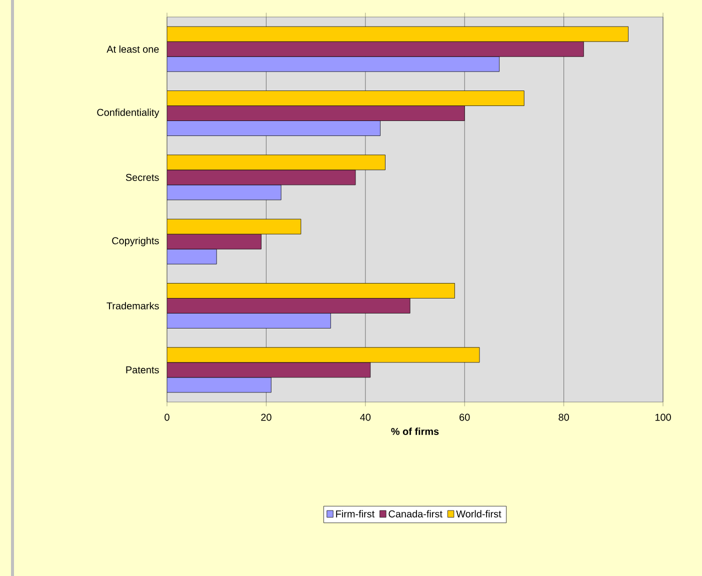 The height and width of the screenshot is (576, 702). I want to click on legend-label: Firm-first, so click(355, 514).